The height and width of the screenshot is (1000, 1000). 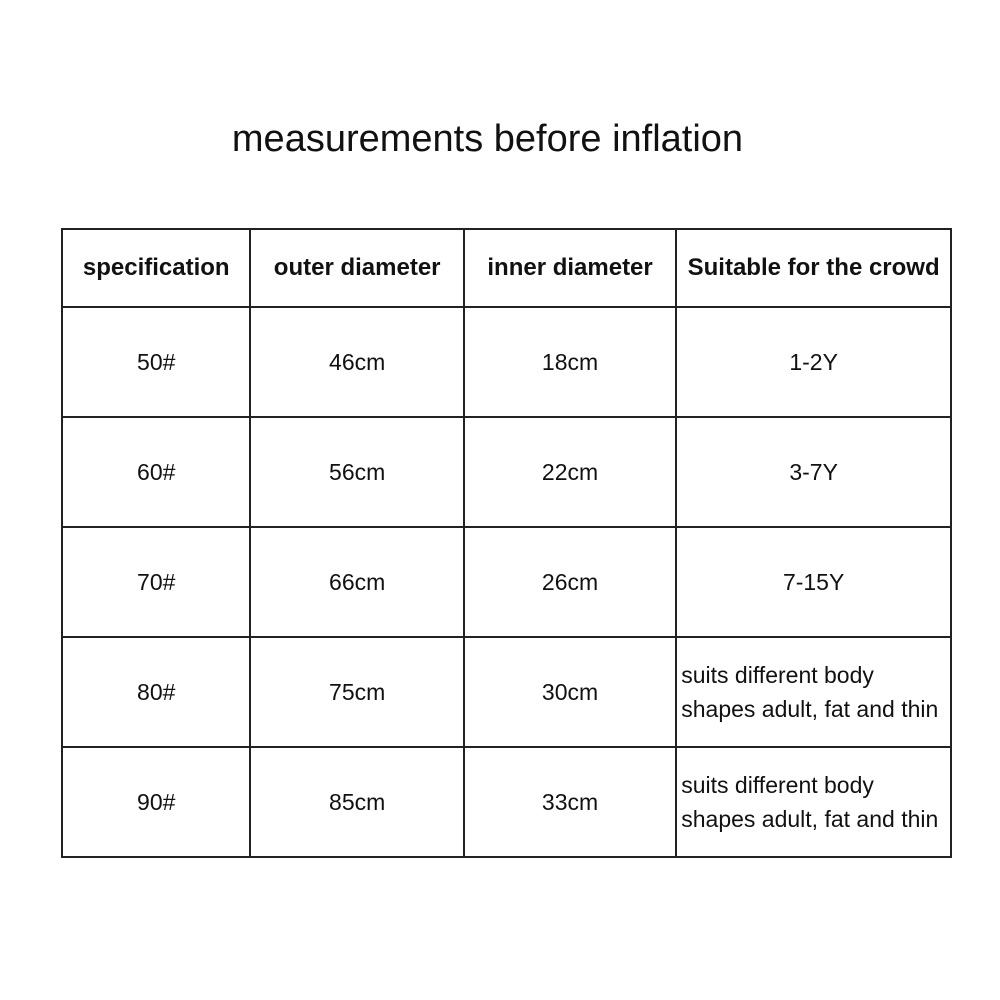 I want to click on table-row: 60# 56cm 22cm 3-7Y, so click(x=506, y=472).